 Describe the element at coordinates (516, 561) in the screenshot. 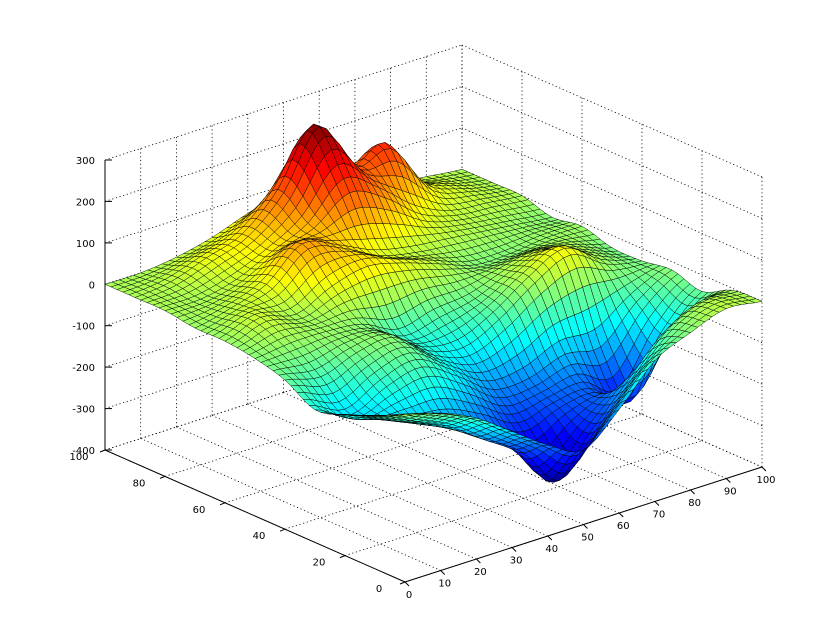

I see `x-tick-label: 30` at that location.